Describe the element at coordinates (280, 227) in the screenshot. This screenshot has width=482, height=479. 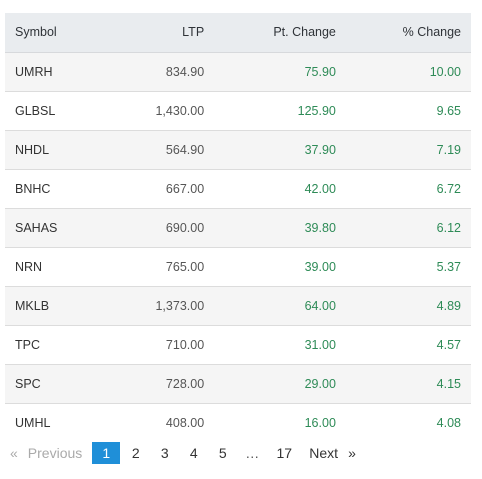
I see `cell-pt-change: 39.80` at that location.